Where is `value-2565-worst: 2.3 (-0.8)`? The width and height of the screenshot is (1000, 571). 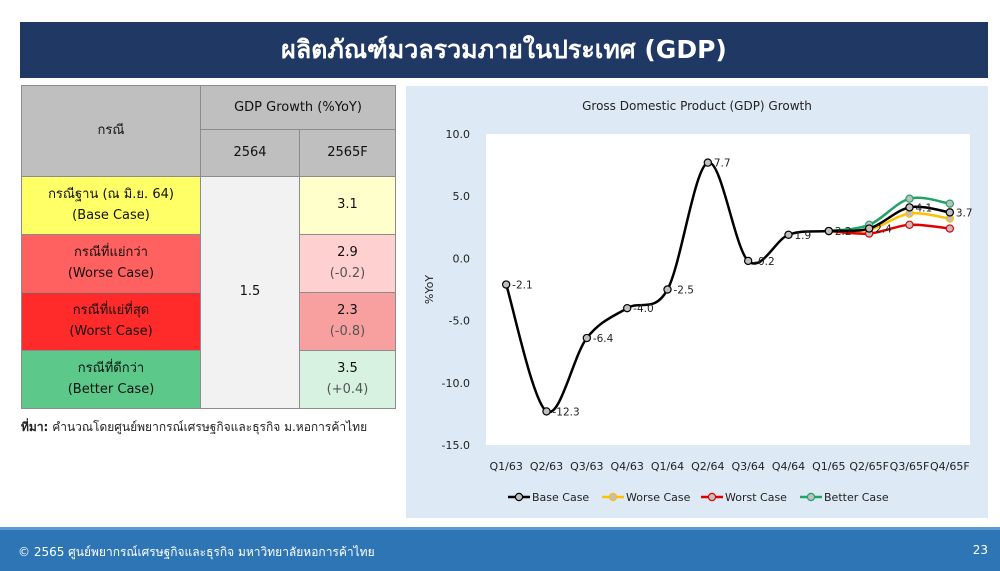
value-2565-worst: 2.3 (-0.8) is located at coordinates (347, 321).